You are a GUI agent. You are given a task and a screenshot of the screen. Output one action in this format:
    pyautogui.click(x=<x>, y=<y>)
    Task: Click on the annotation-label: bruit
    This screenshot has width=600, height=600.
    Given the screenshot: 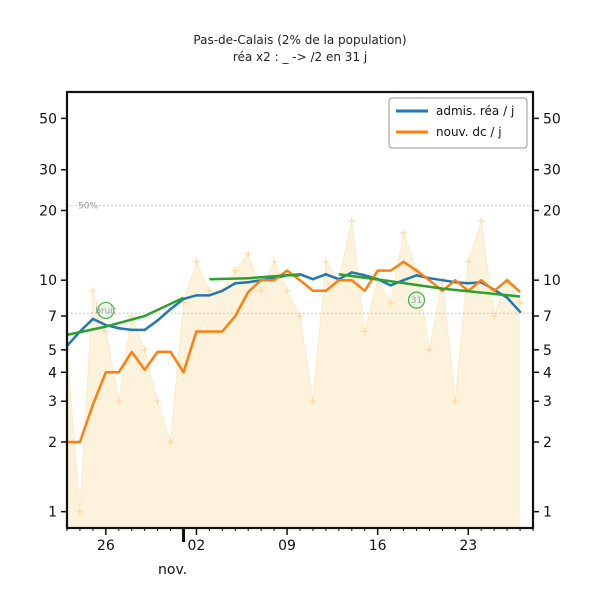 What is the action you would take?
    pyautogui.click(x=106, y=311)
    